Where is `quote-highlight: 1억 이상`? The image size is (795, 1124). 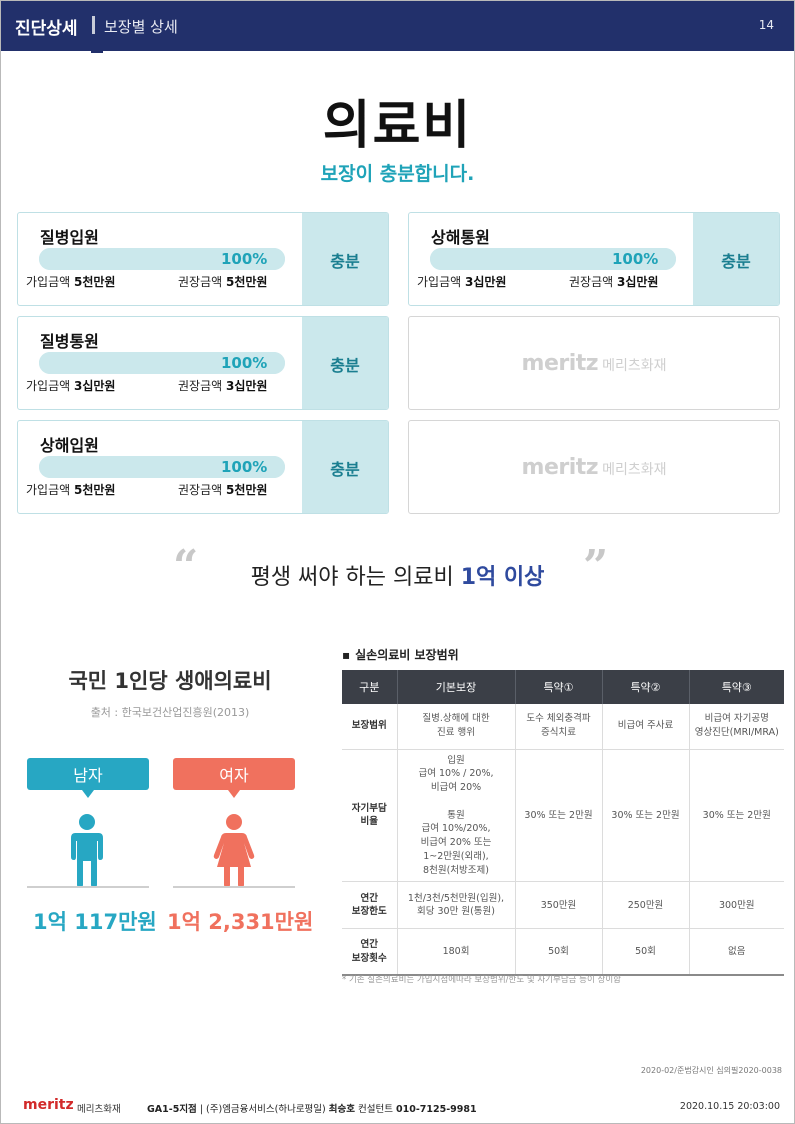 quote-highlight: 1억 이상 is located at coordinates (502, 577).